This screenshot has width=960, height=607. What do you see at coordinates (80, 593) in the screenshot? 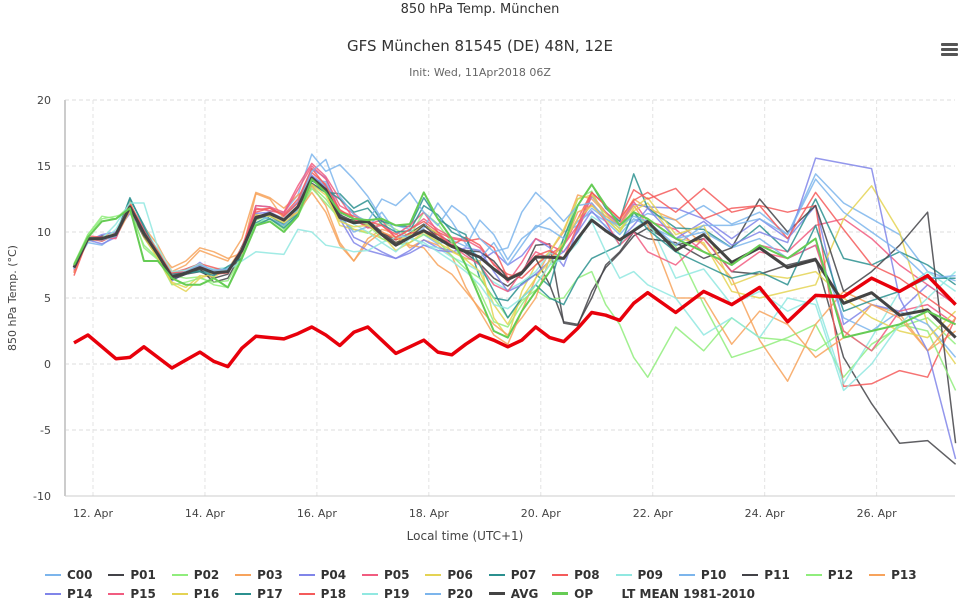
I see `legend-label: P14` at bounding box center [80, 593].